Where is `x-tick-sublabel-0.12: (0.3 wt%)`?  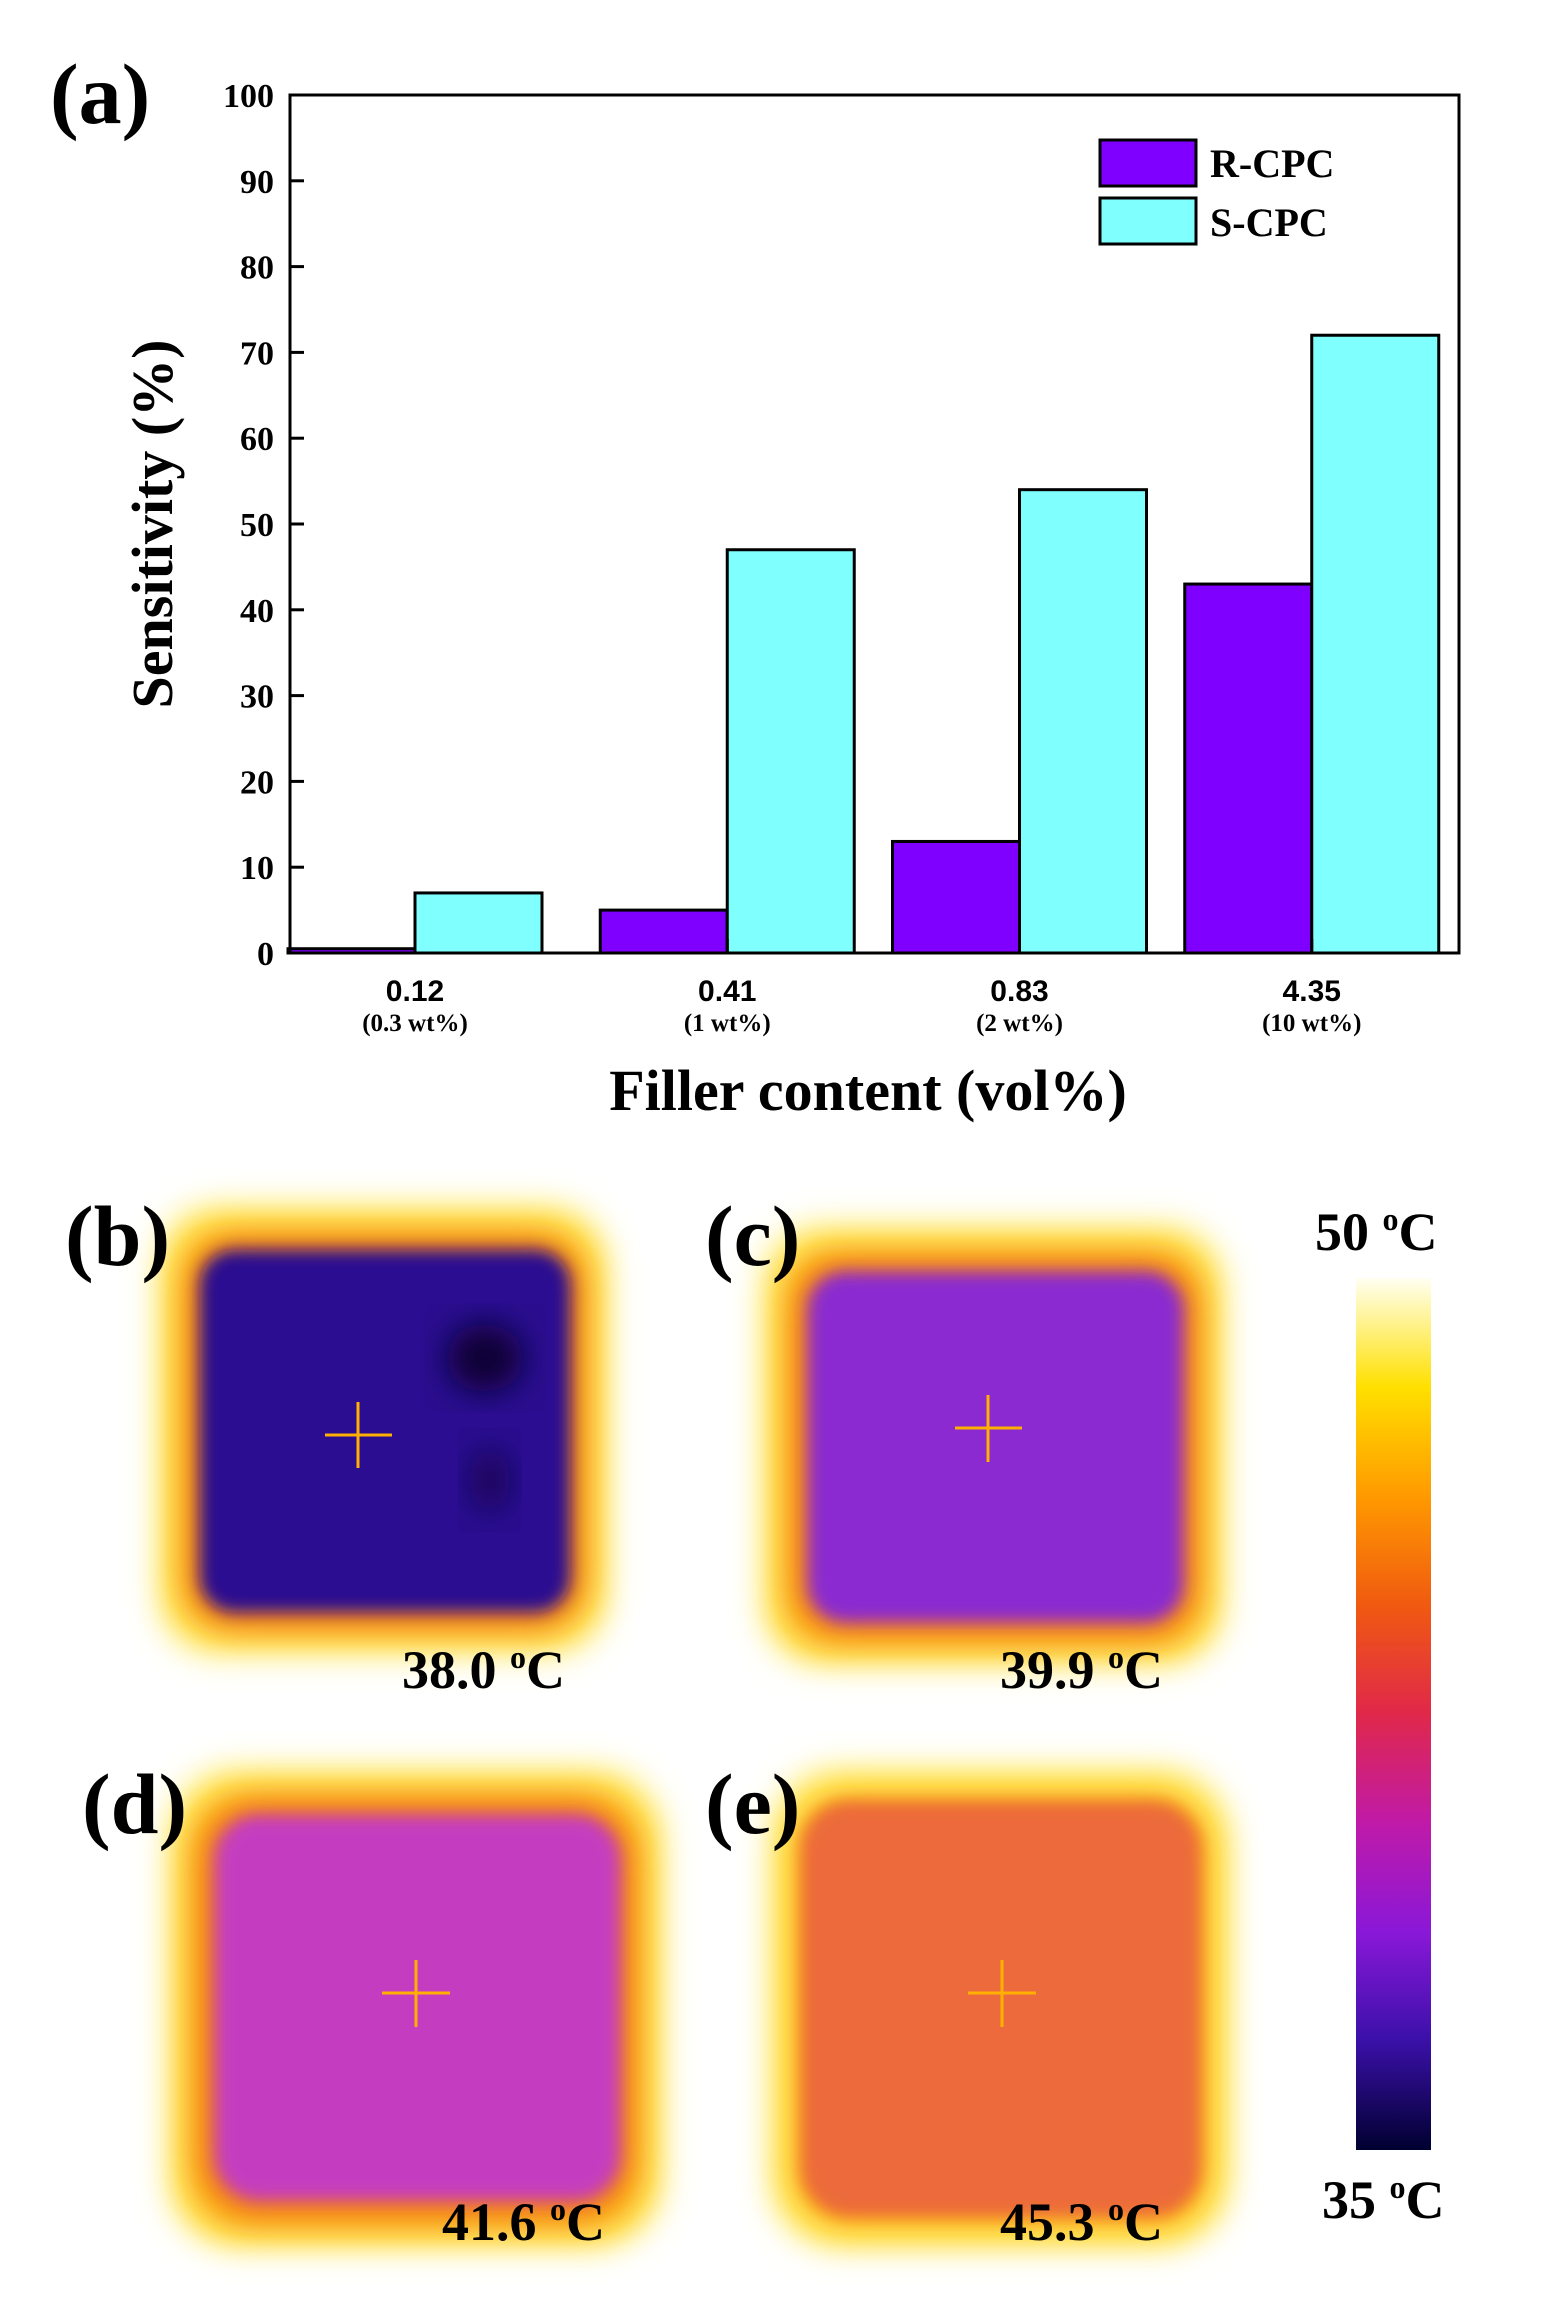
x-tick-sublabel-0.12: (0.3 wt%) is located at coordinates (415, 1023).